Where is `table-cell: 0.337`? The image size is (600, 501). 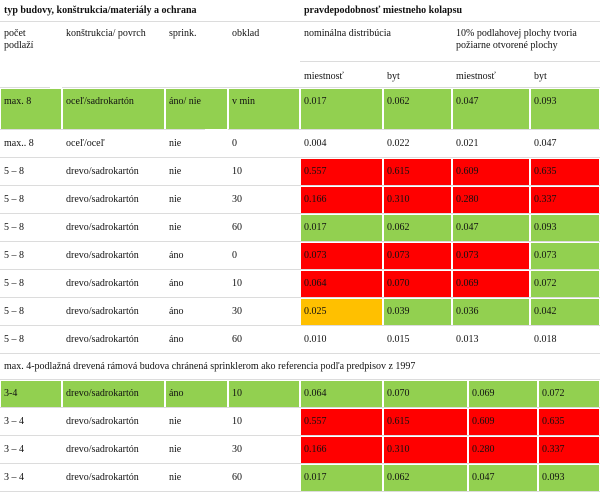 table-cell: 0.337 is located at coordinates (569, 450).